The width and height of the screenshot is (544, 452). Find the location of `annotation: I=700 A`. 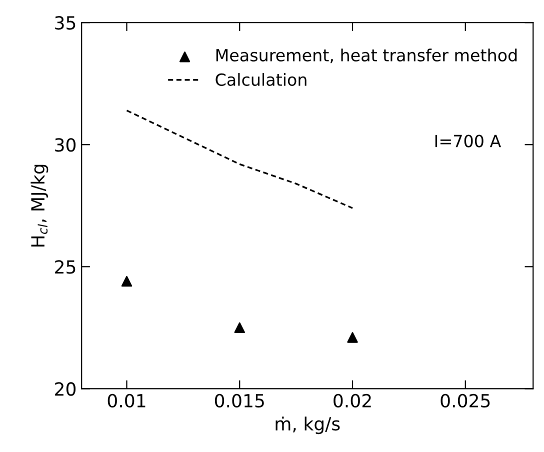

annotation: I=700 A is located at coordinates (468, 141).